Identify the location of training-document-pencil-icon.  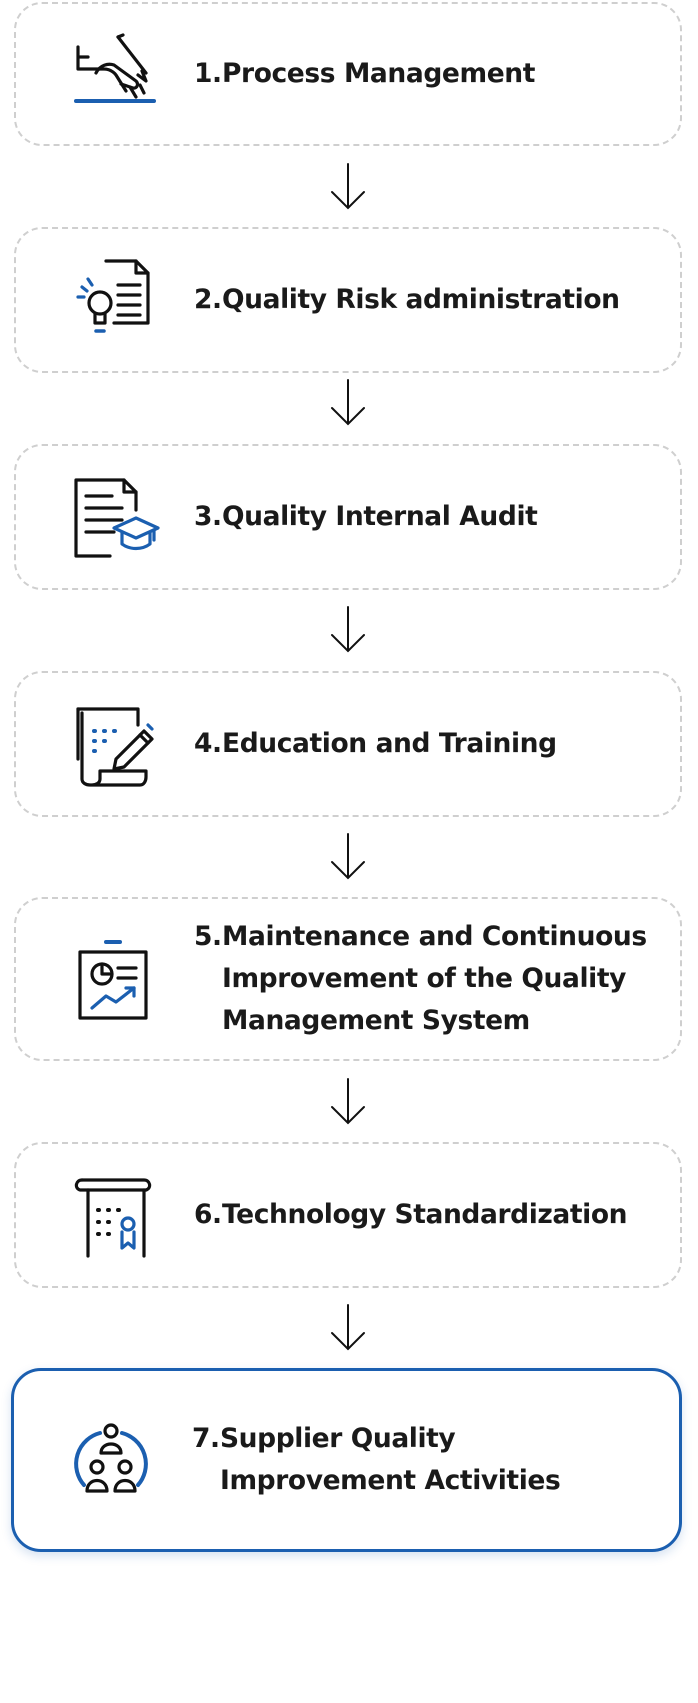
(113, 744).